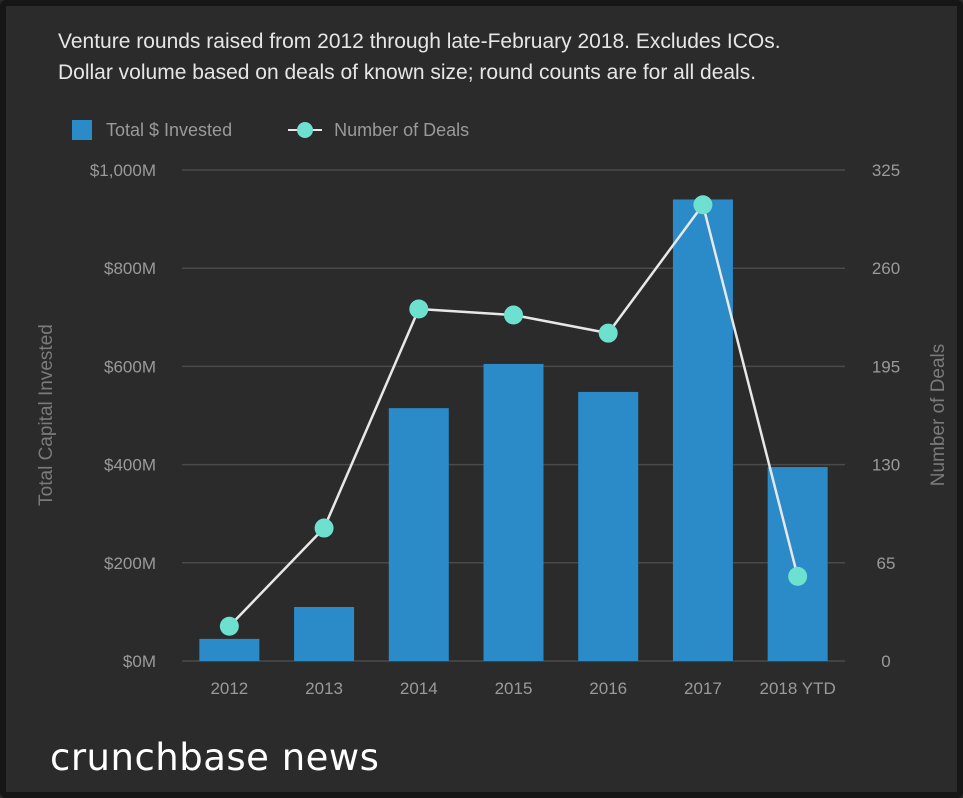 Image resolution: width=963 pixels, height=798 pixels. Describe the element at coordinates (513, 315) in the screenshot. I see `deals-point-2015` at that location.